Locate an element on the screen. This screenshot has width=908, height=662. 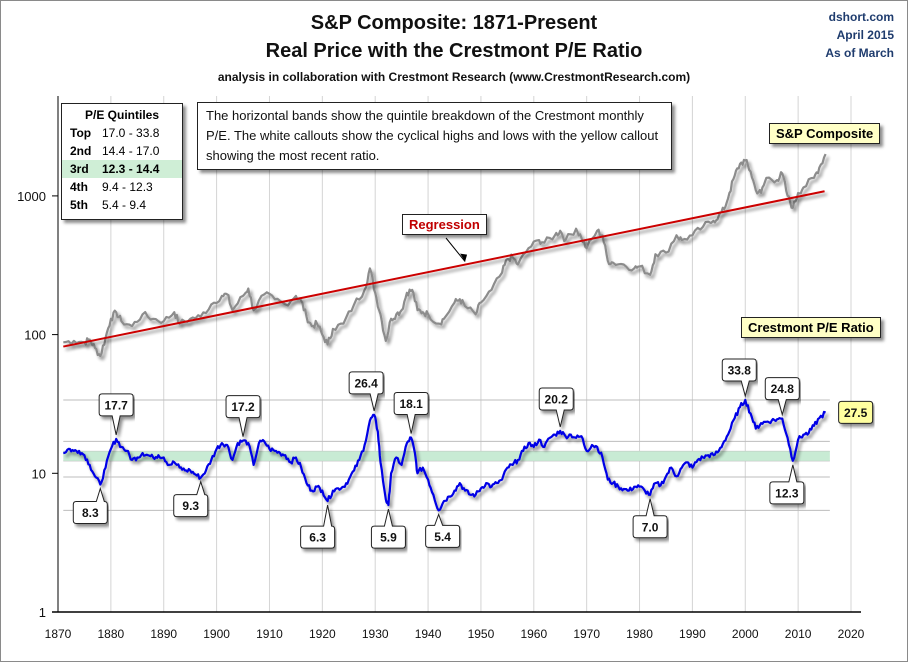
x-tick-label: 2010 is located at coordinates (798, 634).